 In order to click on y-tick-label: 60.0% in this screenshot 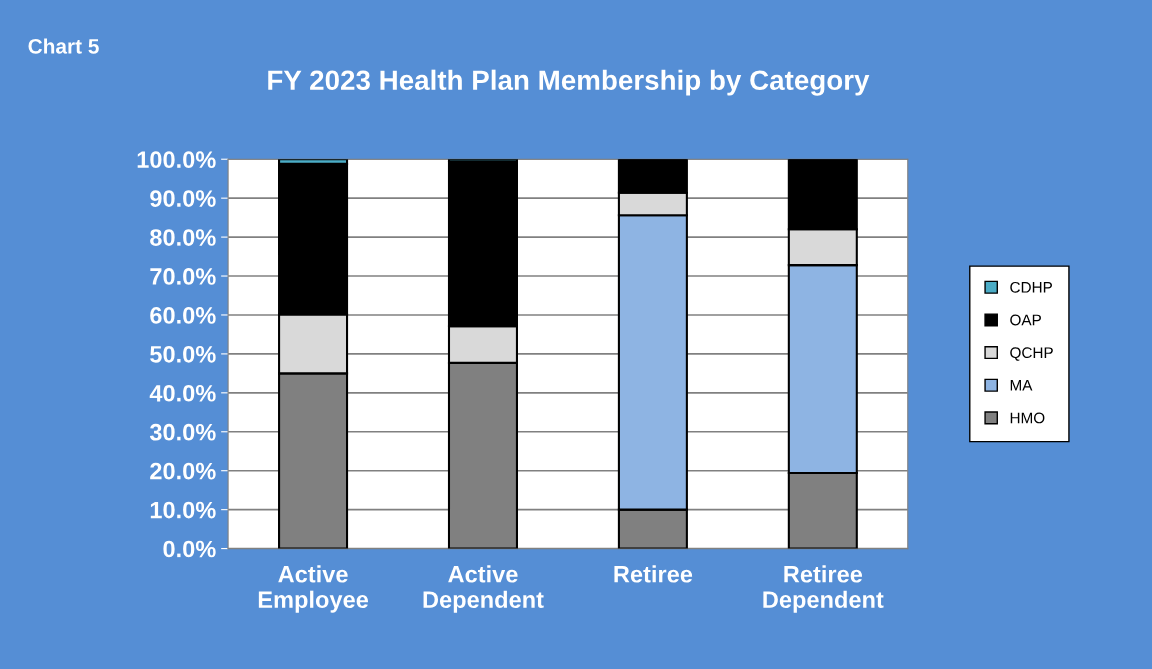, I will do `click(183, 315)`.